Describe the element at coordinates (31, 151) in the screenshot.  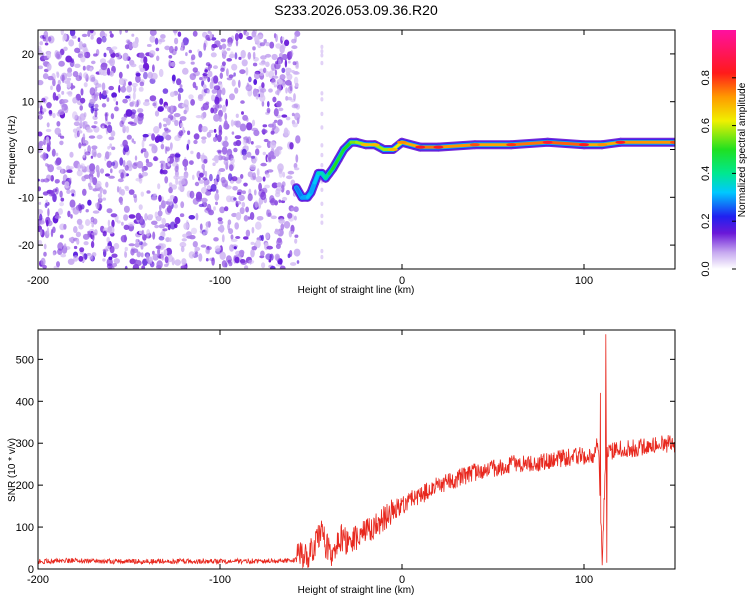
I see `y-tick-label: 0` at that location.